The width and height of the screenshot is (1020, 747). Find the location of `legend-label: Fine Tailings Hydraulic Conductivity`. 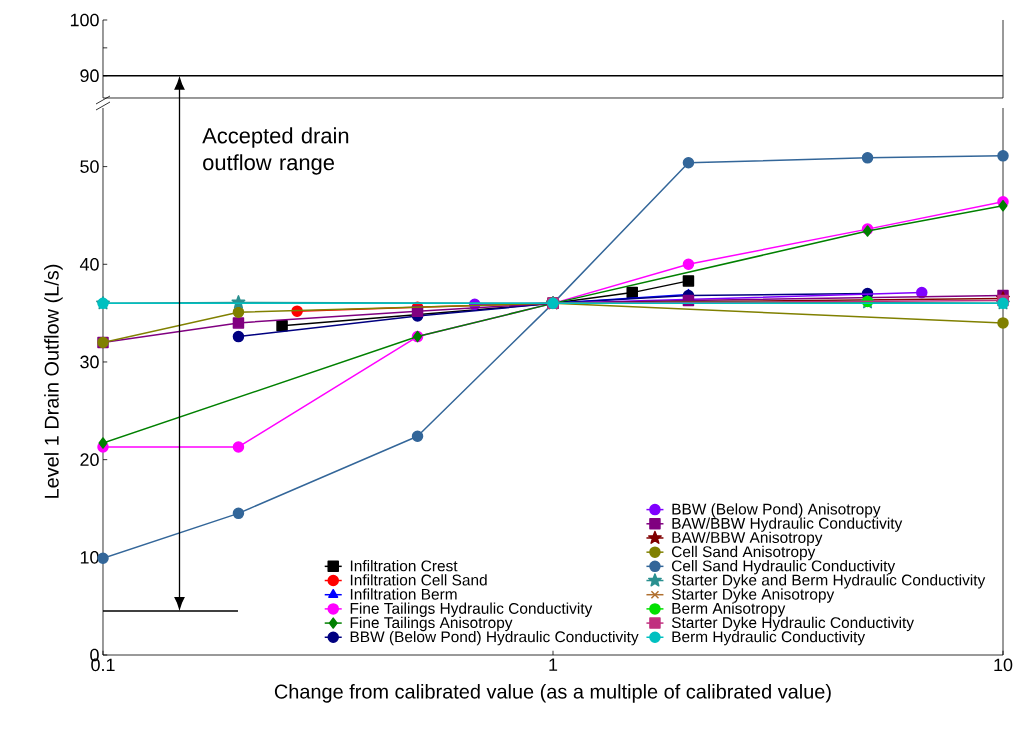

legend-label: Fine Tailings Hydraulic Conductivity is located at coordinates (471, 609).